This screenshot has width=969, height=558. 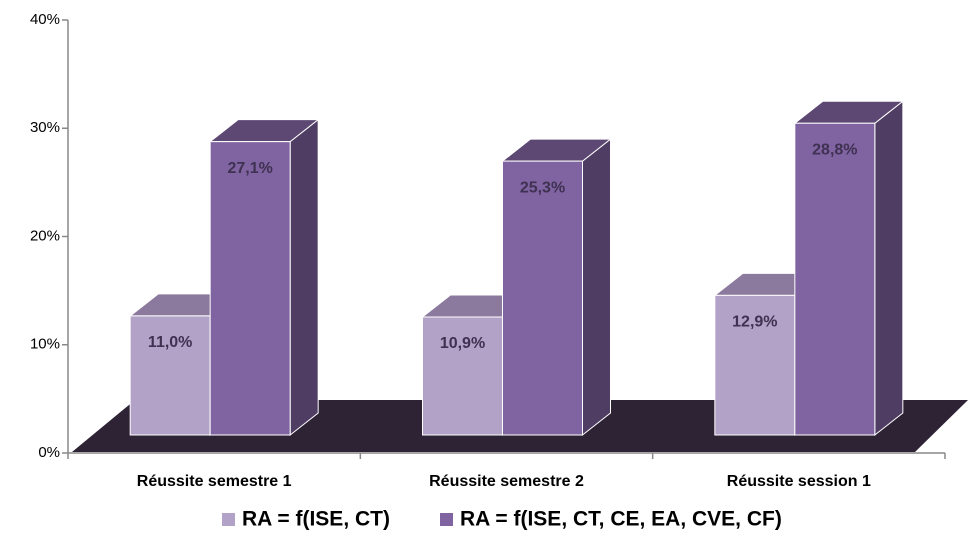 What do you see at coordinates (45, 235) in the screenshot?
I see `y-tick-label: 20%` at bounding box center [45, 235].